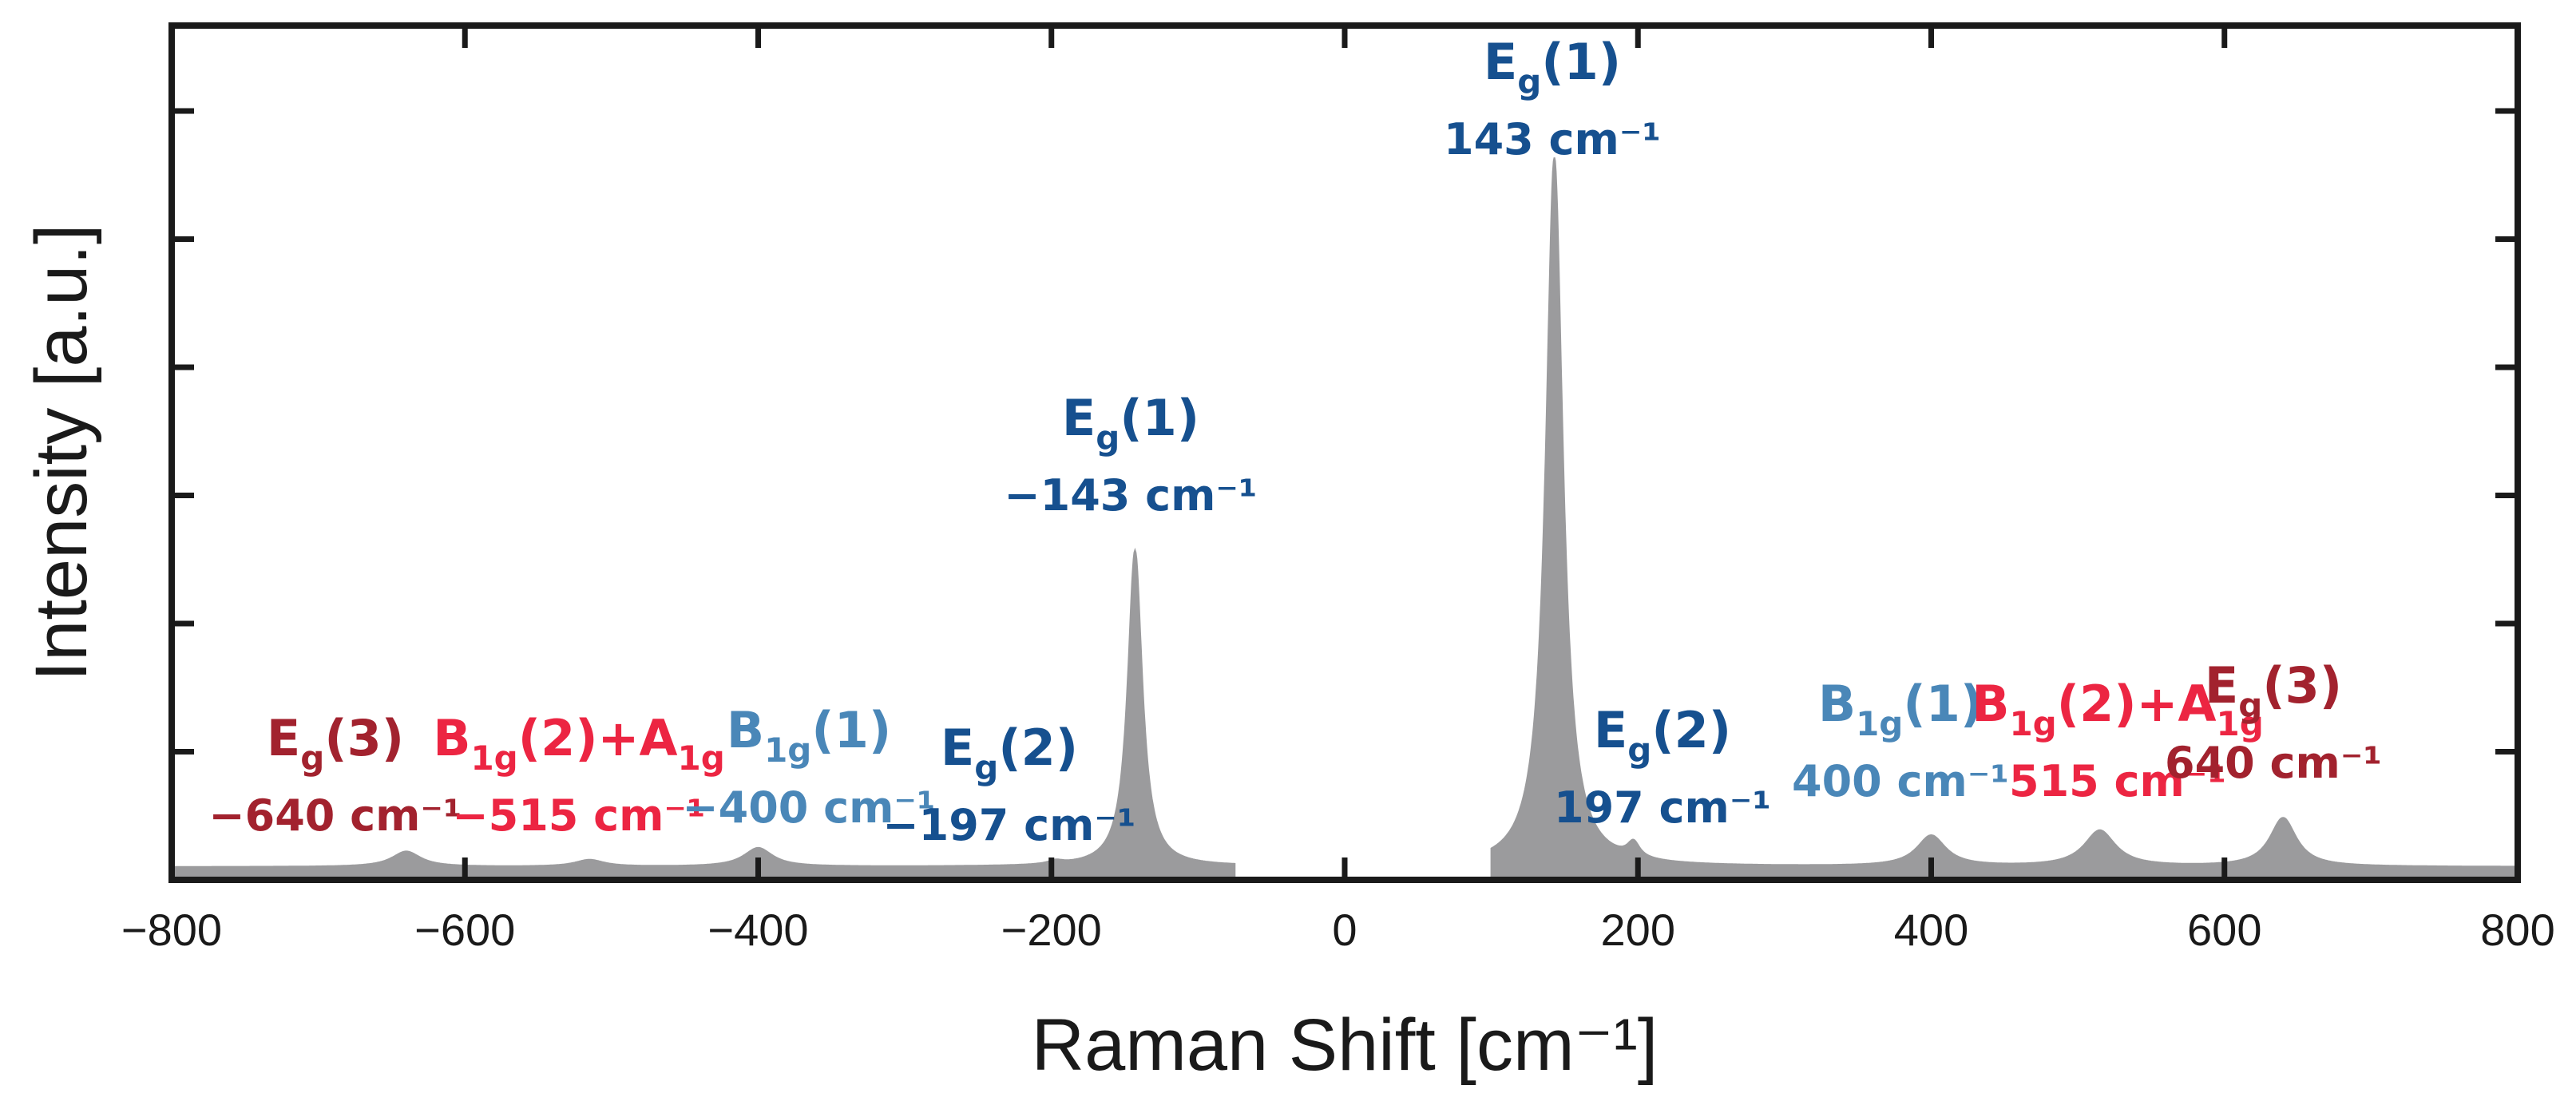  Describe the element at coordinates (1344, 930) in the screenshot. I see `x-tick-label: 0` at that location.